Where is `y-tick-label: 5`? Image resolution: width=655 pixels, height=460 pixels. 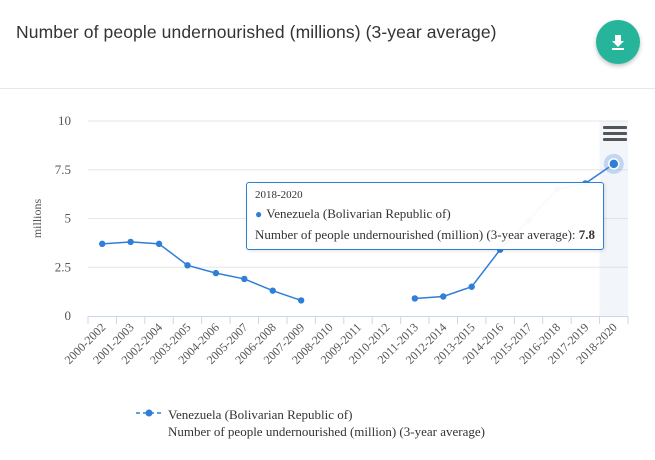
y-tick-label: 5 is located at coordinates (68, 218).